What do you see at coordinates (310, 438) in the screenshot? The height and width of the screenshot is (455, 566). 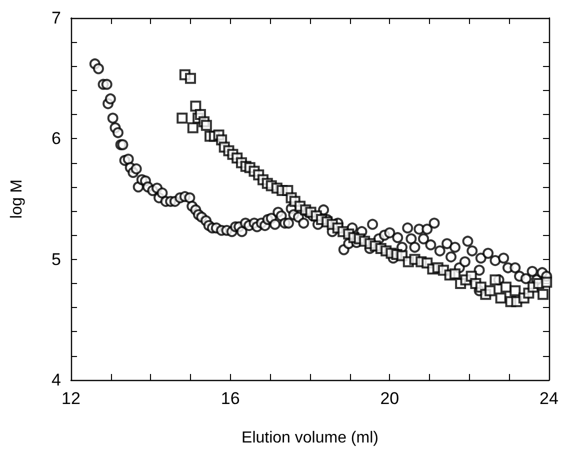 I see `x-axis-title: Elution volume (ml)` at bounding box center [310, 438].